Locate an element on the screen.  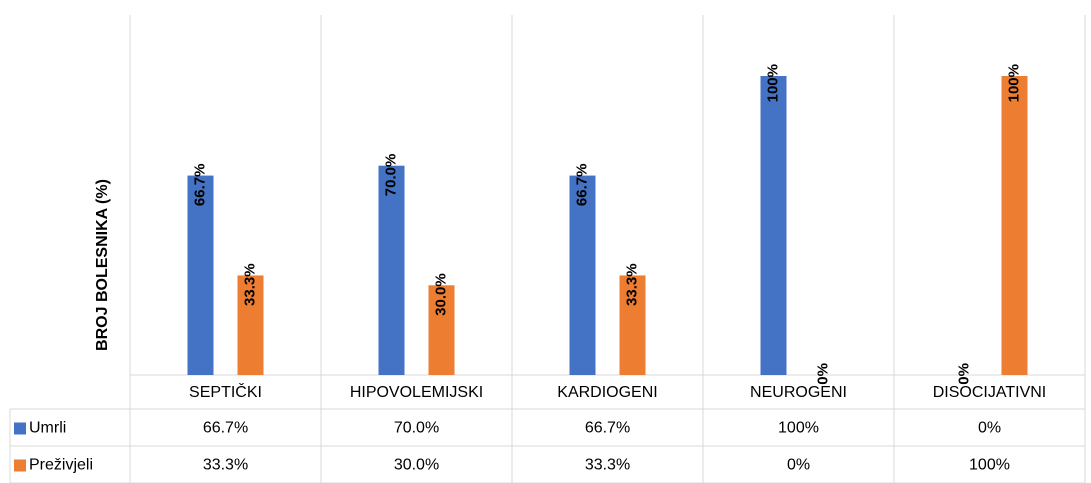
legend-label: Umrli is located at coordinates (47, 428).